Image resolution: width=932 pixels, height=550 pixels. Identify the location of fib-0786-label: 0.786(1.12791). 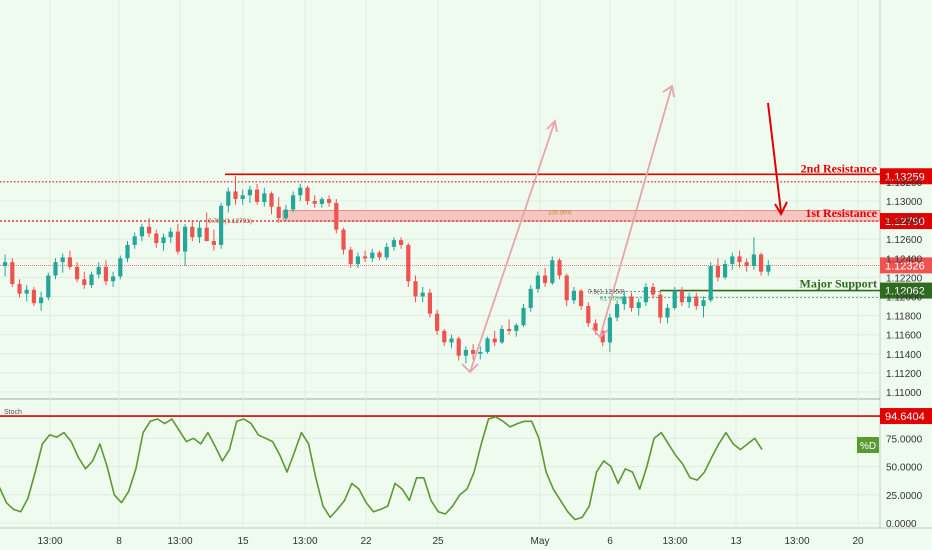
(230, 221).